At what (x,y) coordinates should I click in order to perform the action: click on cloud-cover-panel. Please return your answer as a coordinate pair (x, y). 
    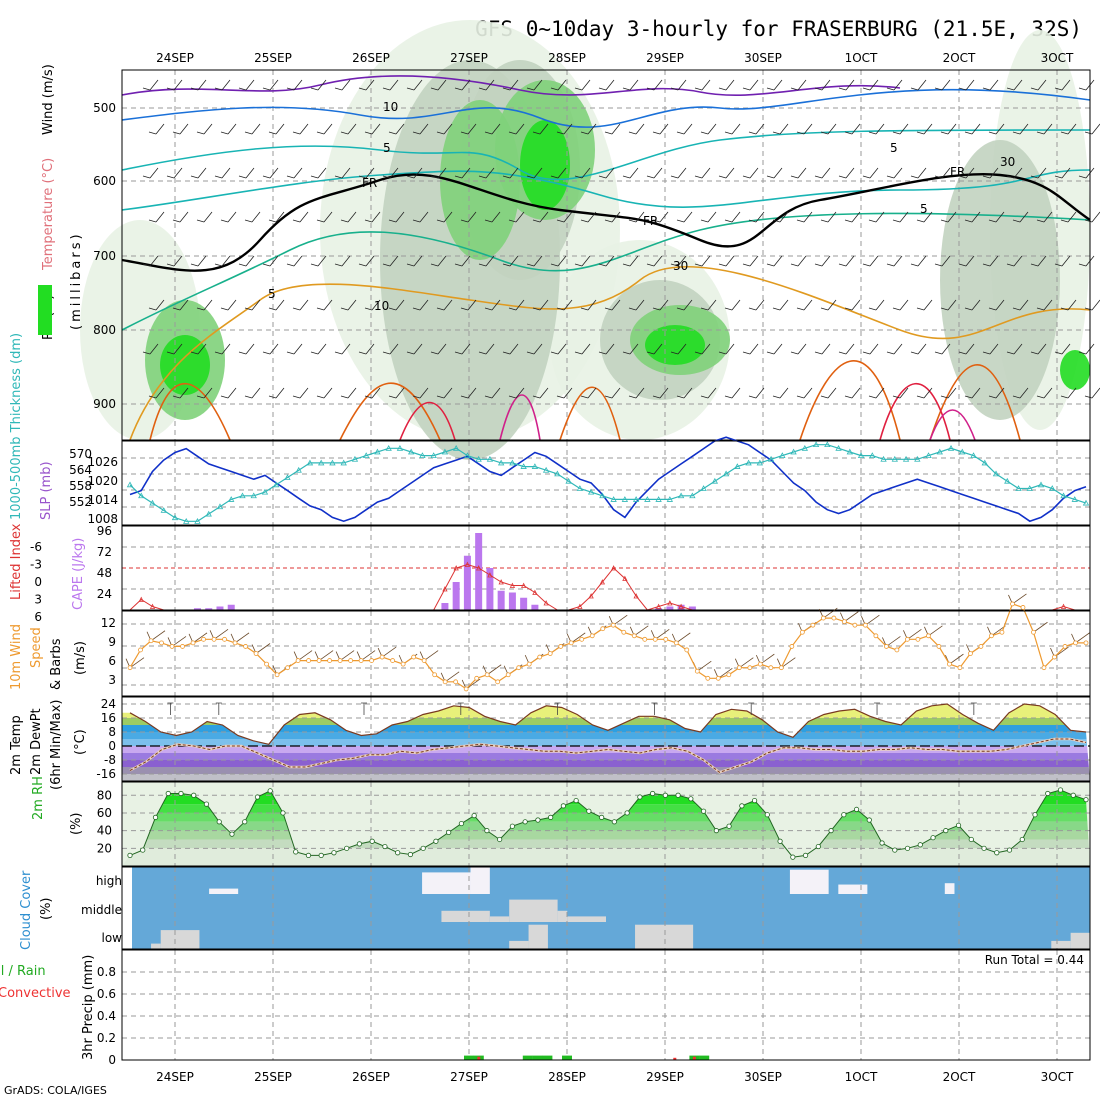
    Looking at the image, I should click on (606, 908).